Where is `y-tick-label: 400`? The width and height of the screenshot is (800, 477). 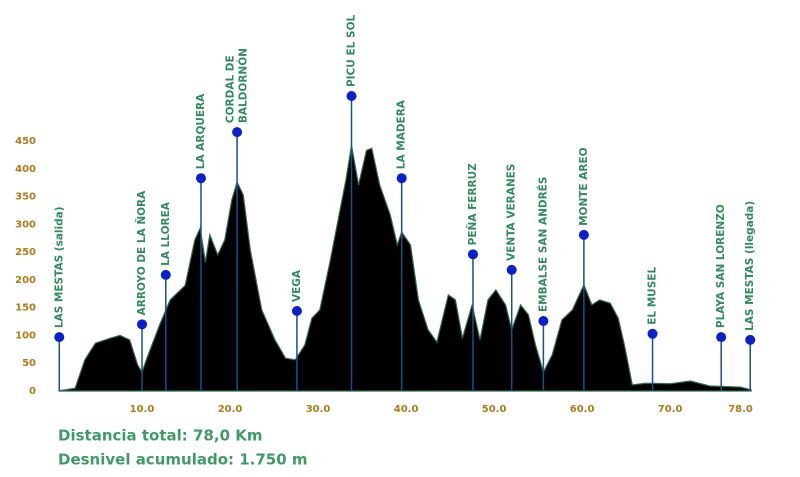 y-tick-label: 400 is located at coordinates (25, 169).